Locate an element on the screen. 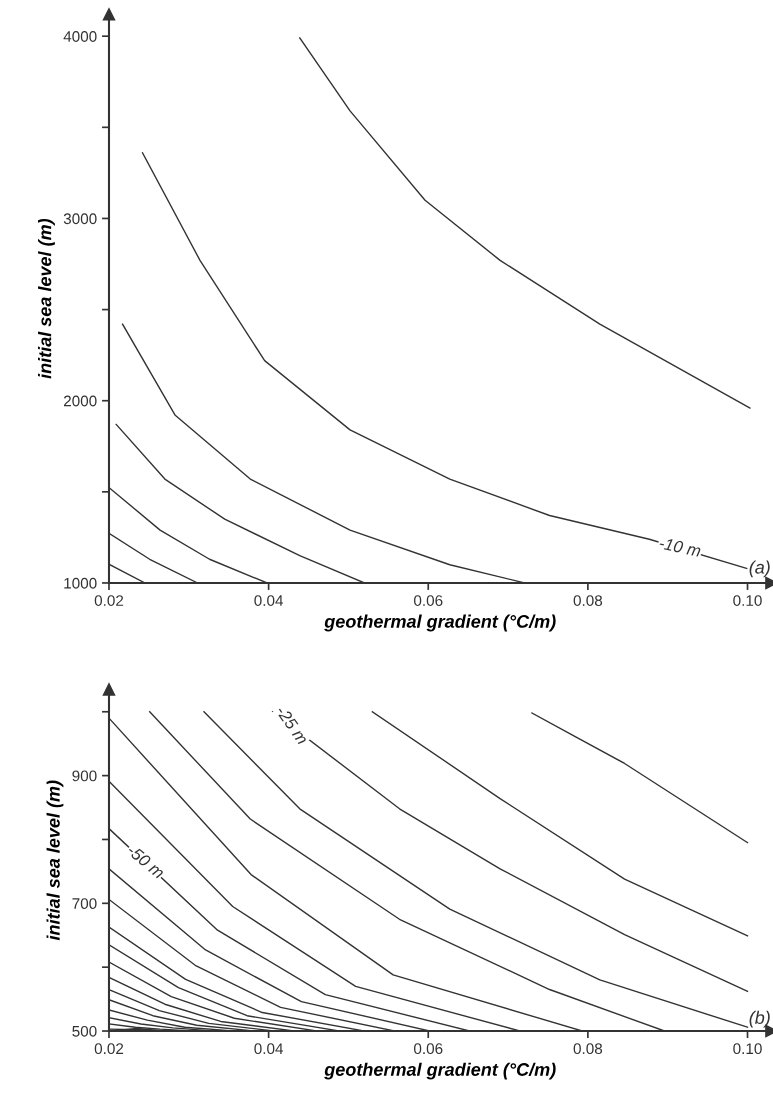  annotation: -25 m is located at coordinates (292, 725).